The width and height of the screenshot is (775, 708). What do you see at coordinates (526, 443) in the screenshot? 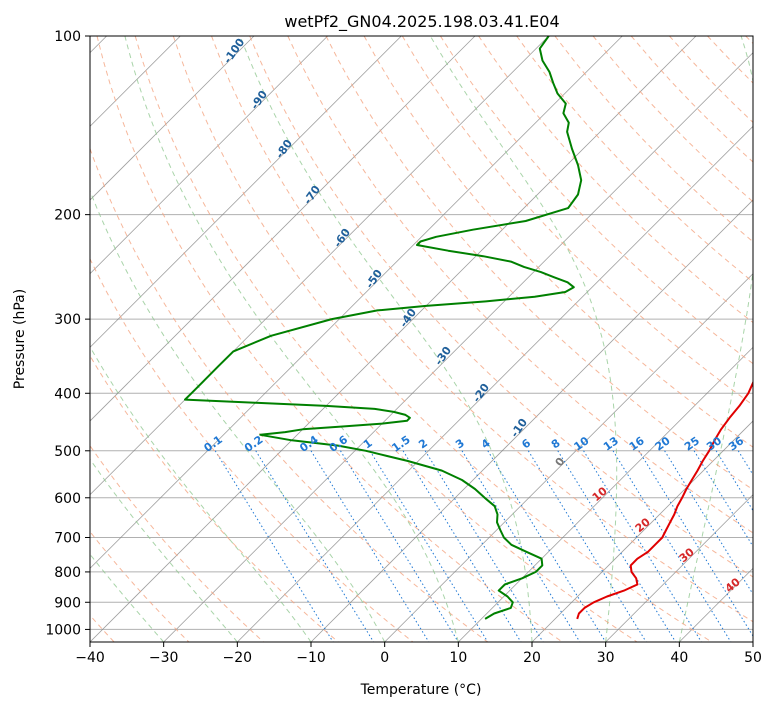
I see `mixing-ratio-label-6: 6` at bounding box center [526, 443].